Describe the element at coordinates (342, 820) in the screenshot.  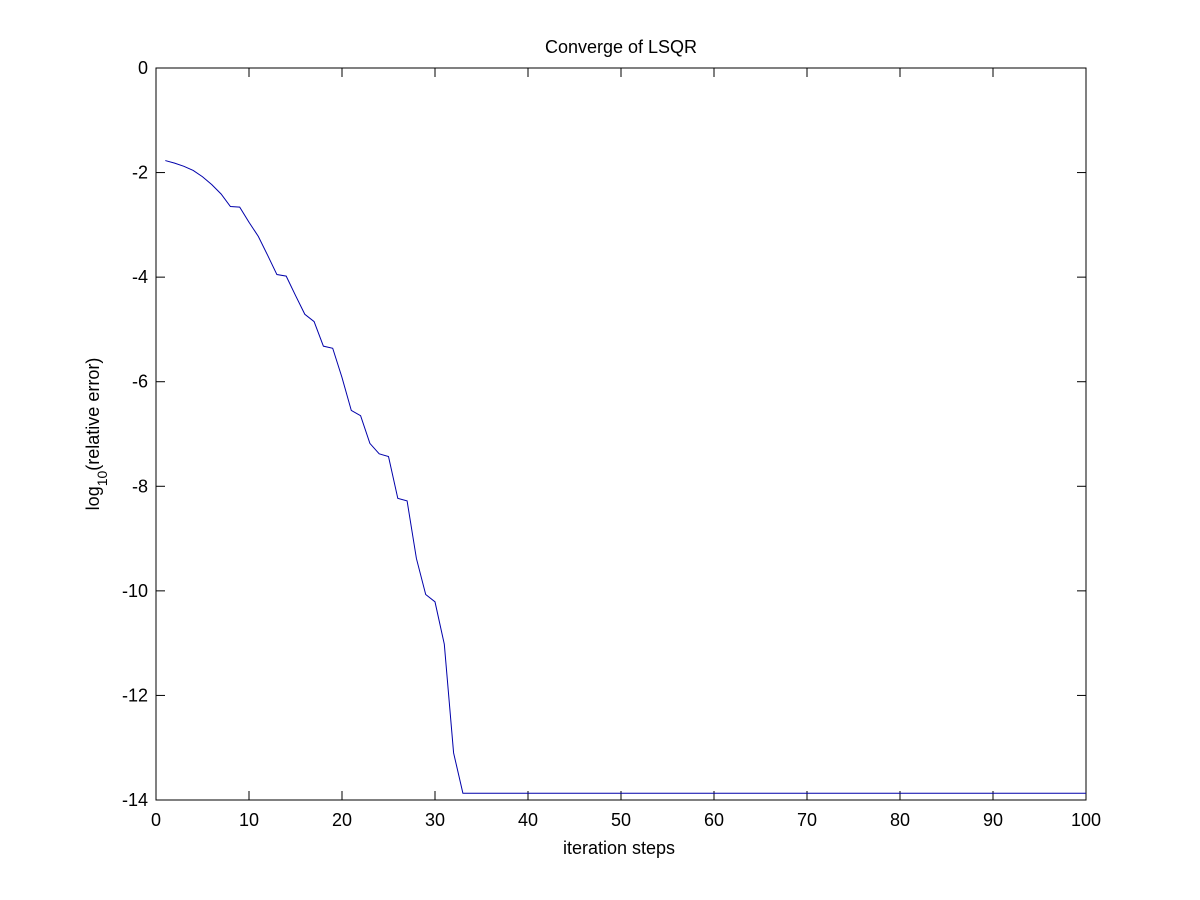
I see `x-tick-label: 20` at that location.